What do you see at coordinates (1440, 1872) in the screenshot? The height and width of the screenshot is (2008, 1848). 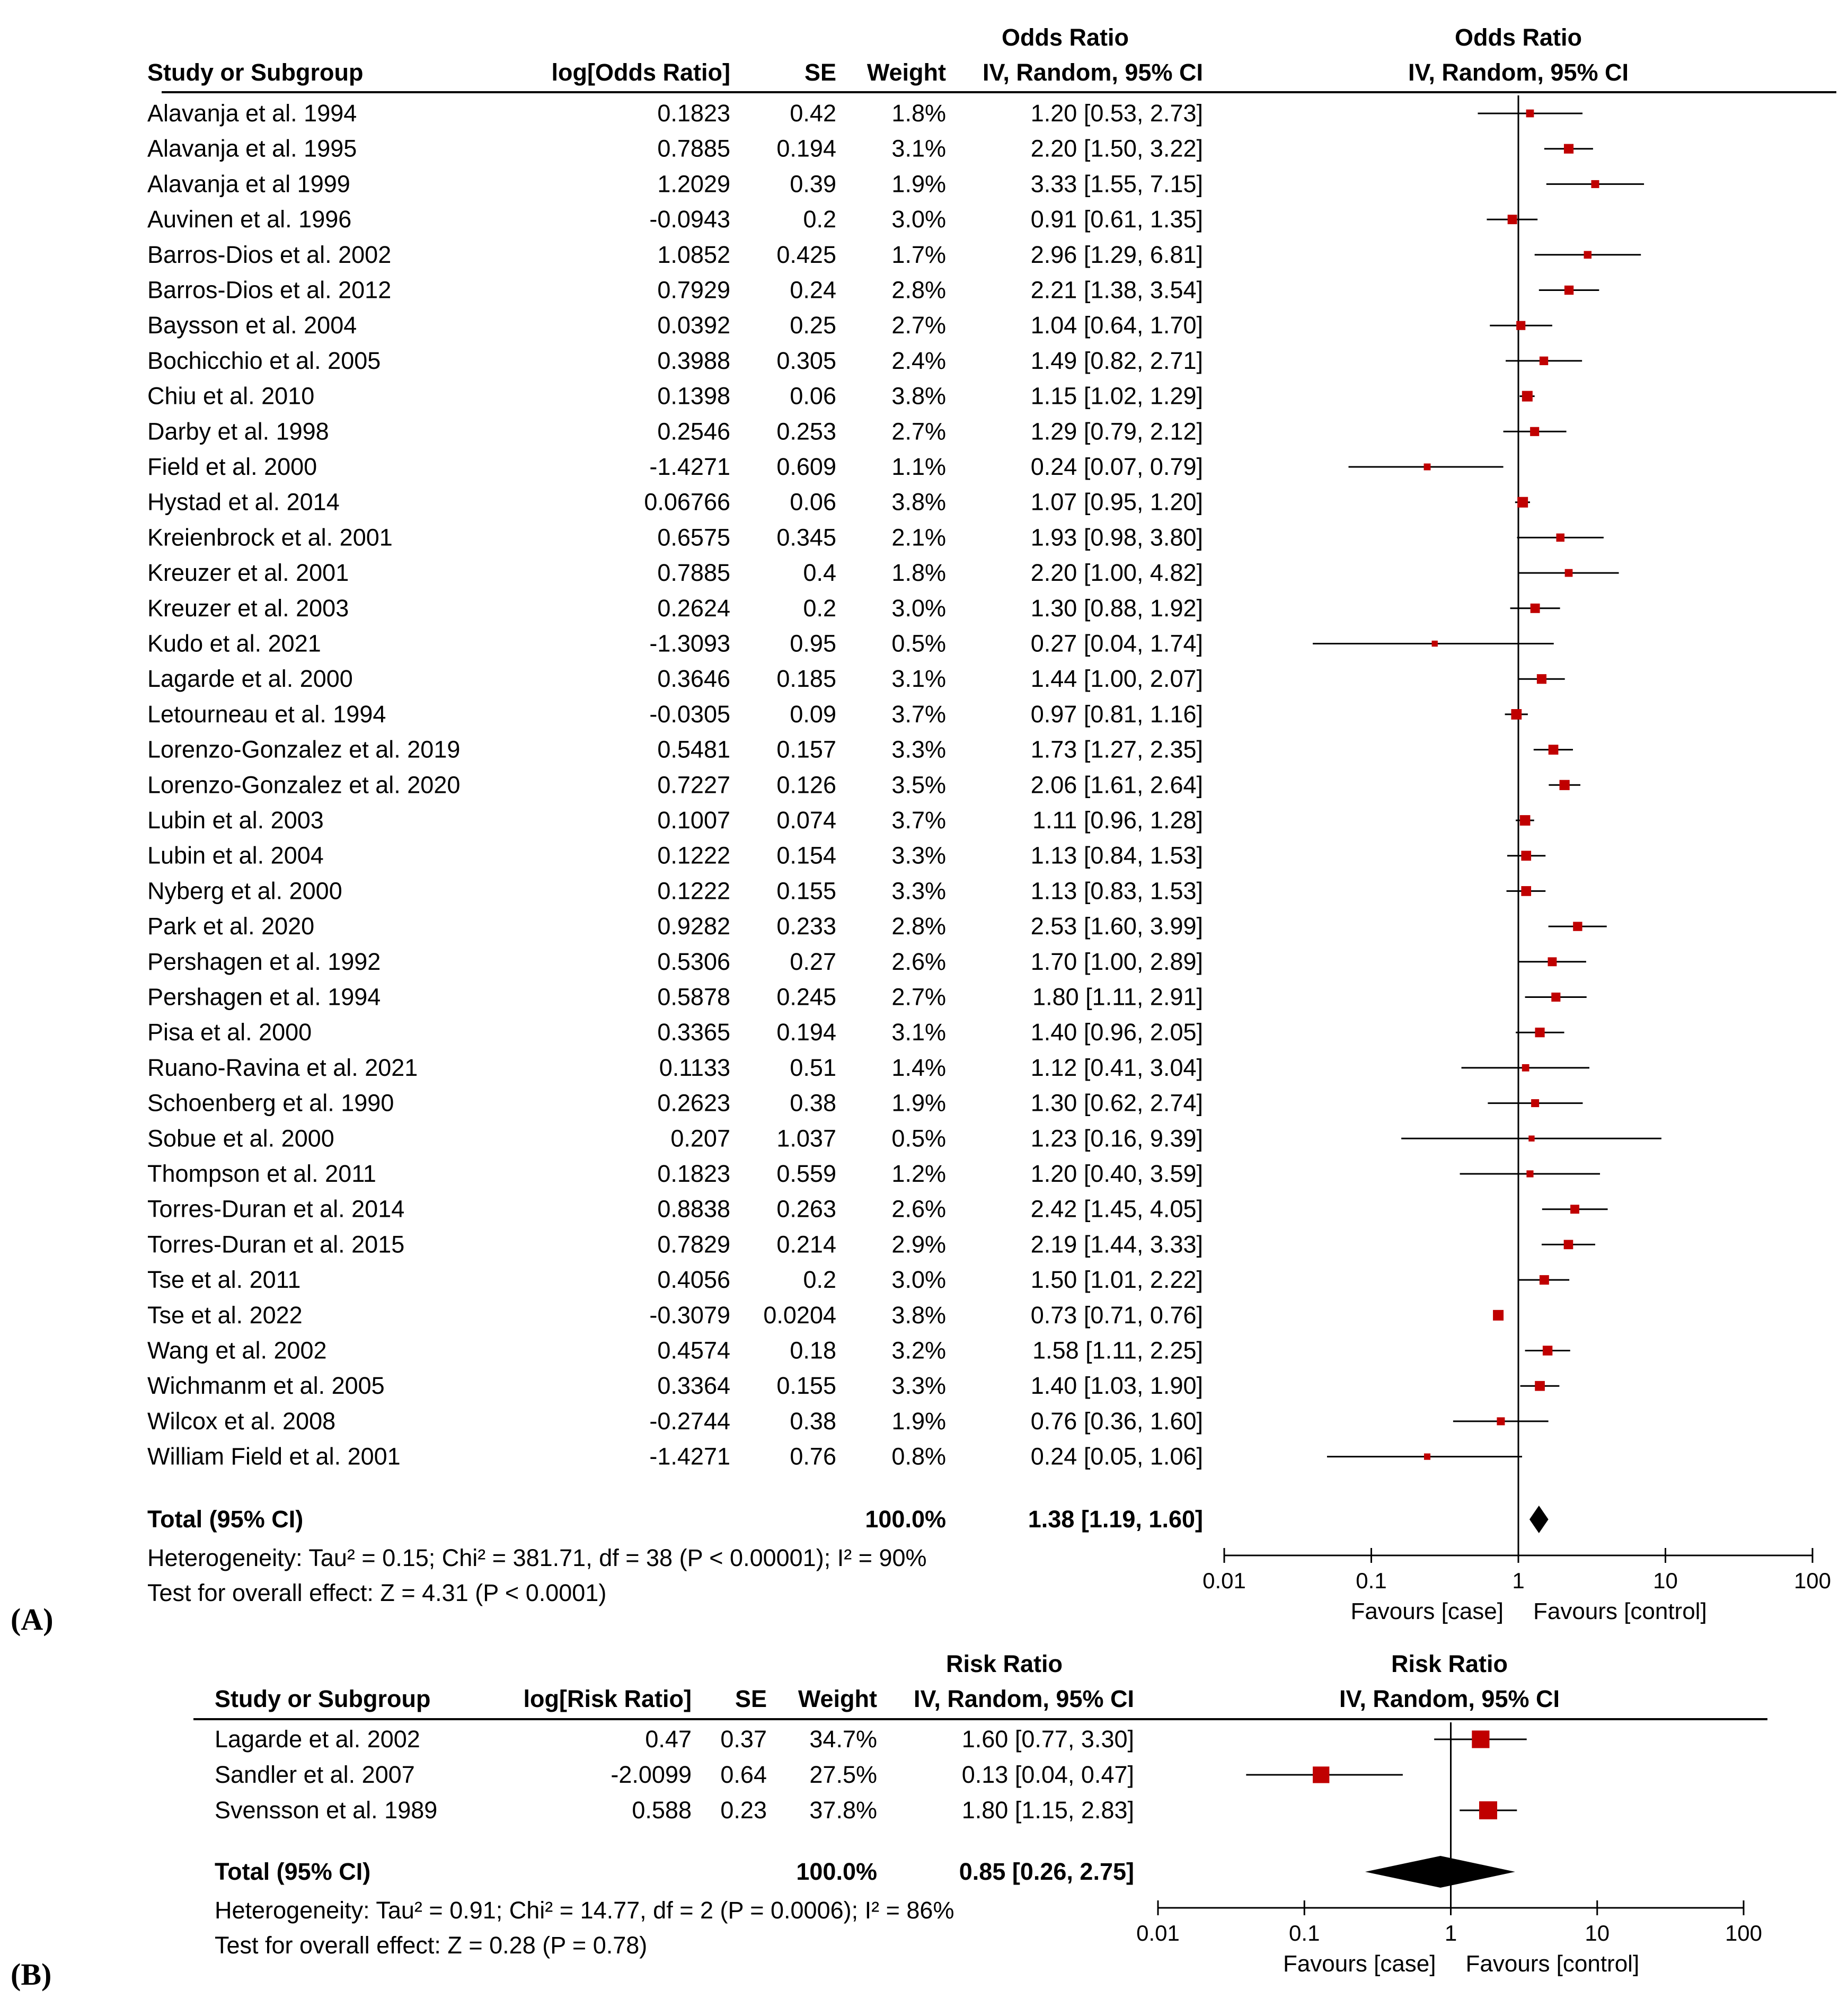 I see `pooled-diamond` at bounding box center [1440, 1872].